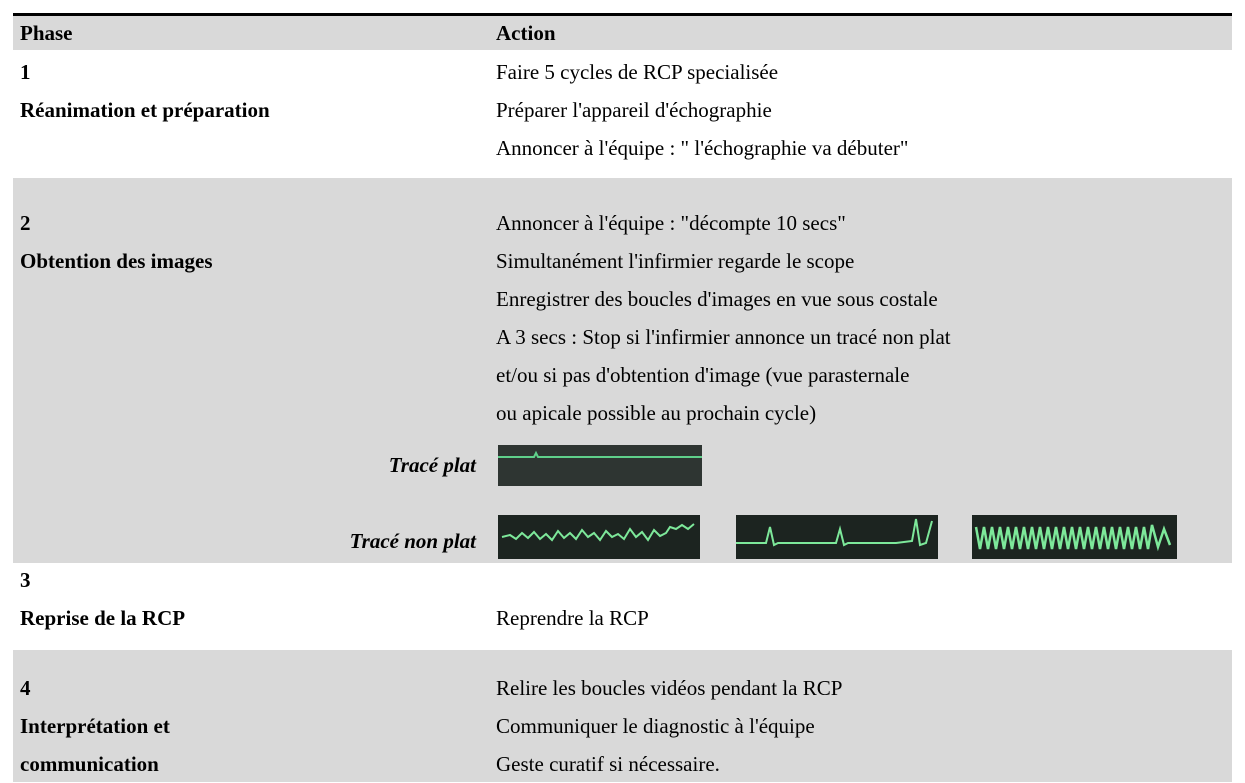 The width and height of the screenshot is (1245, 783). What do you see at coordinates (103, 618) in the screenshot?
I see `phase-title: Reprise de la RCP` at bounding box center [103, 618].